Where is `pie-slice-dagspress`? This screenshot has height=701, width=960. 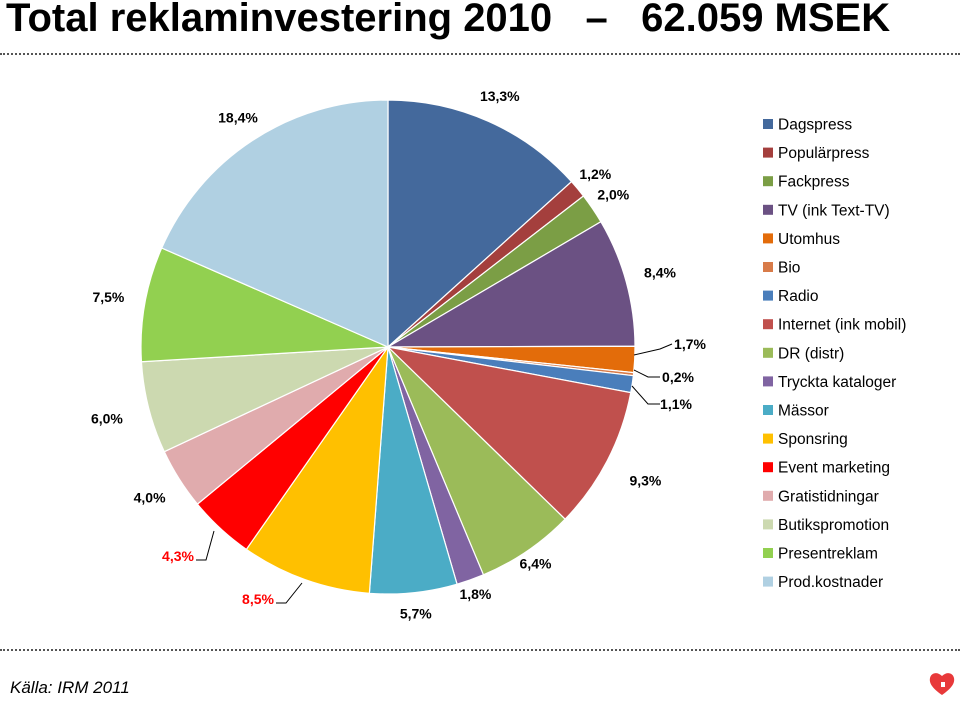 pie-slice-dagspress is located at coordinates (480, 224).